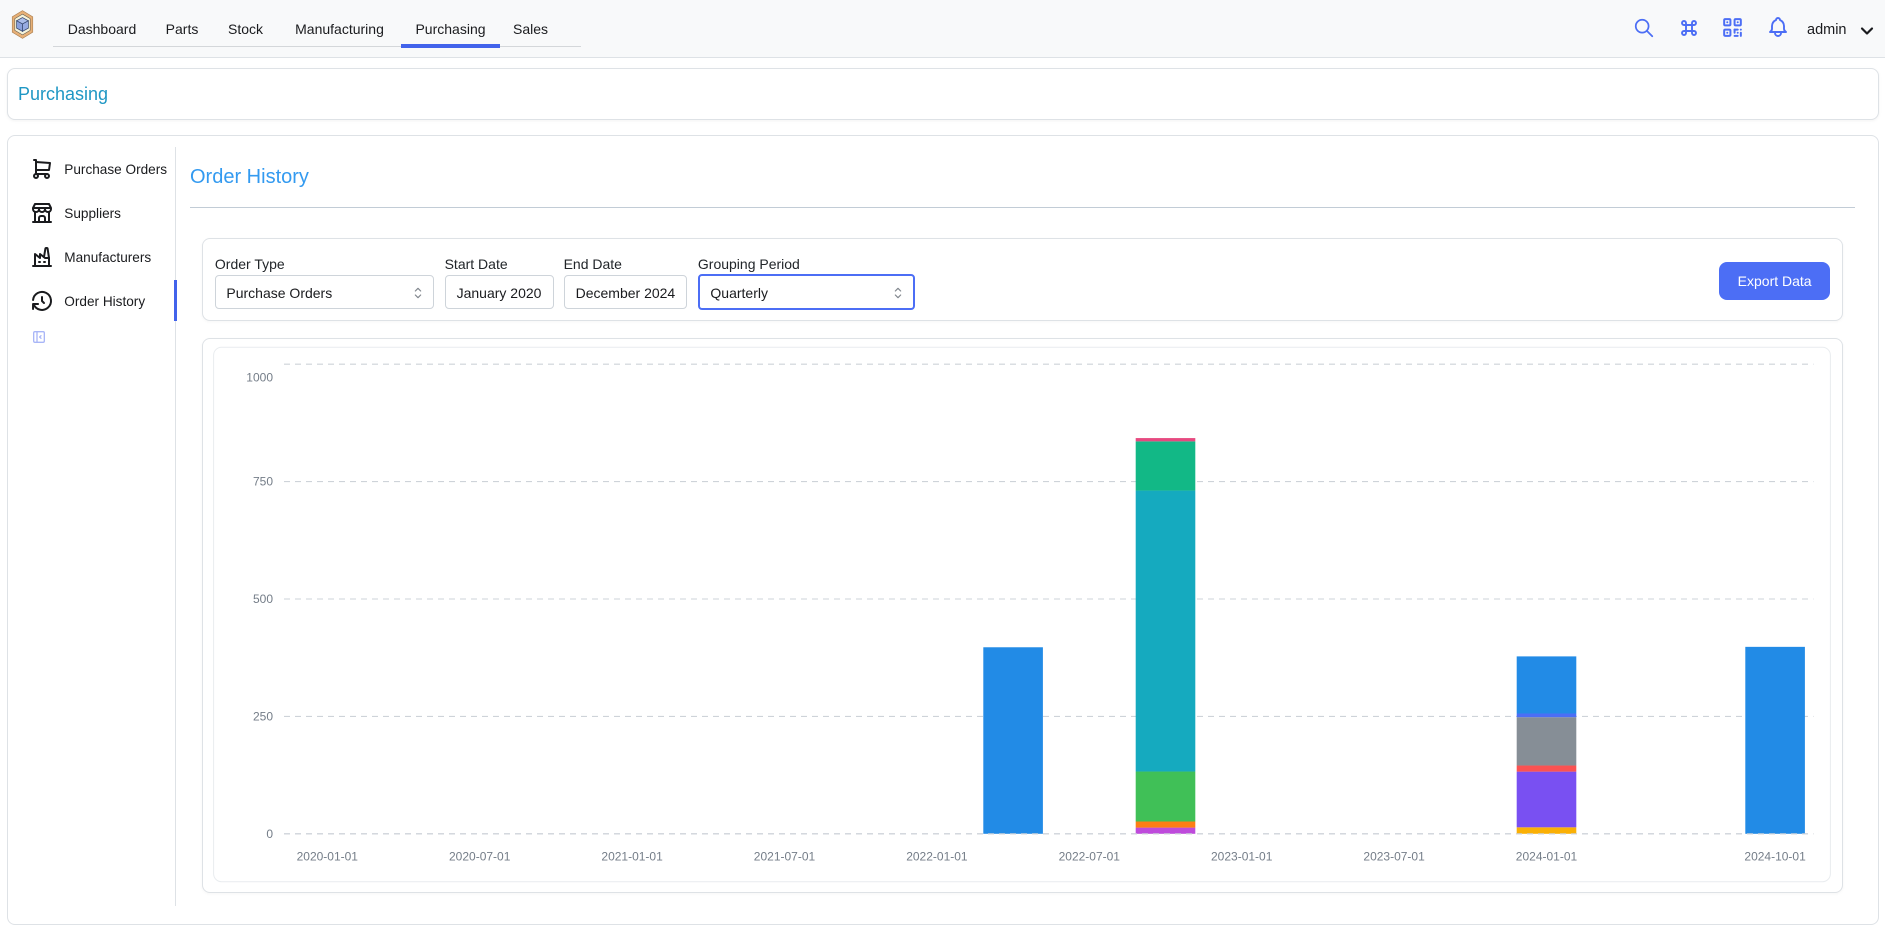 The height and width of the screenshot is (925, 1885). What do you see at coordinates (269, 834) in the screenshot?
I see `svg-text: 0` at bounding box center [269, 834].